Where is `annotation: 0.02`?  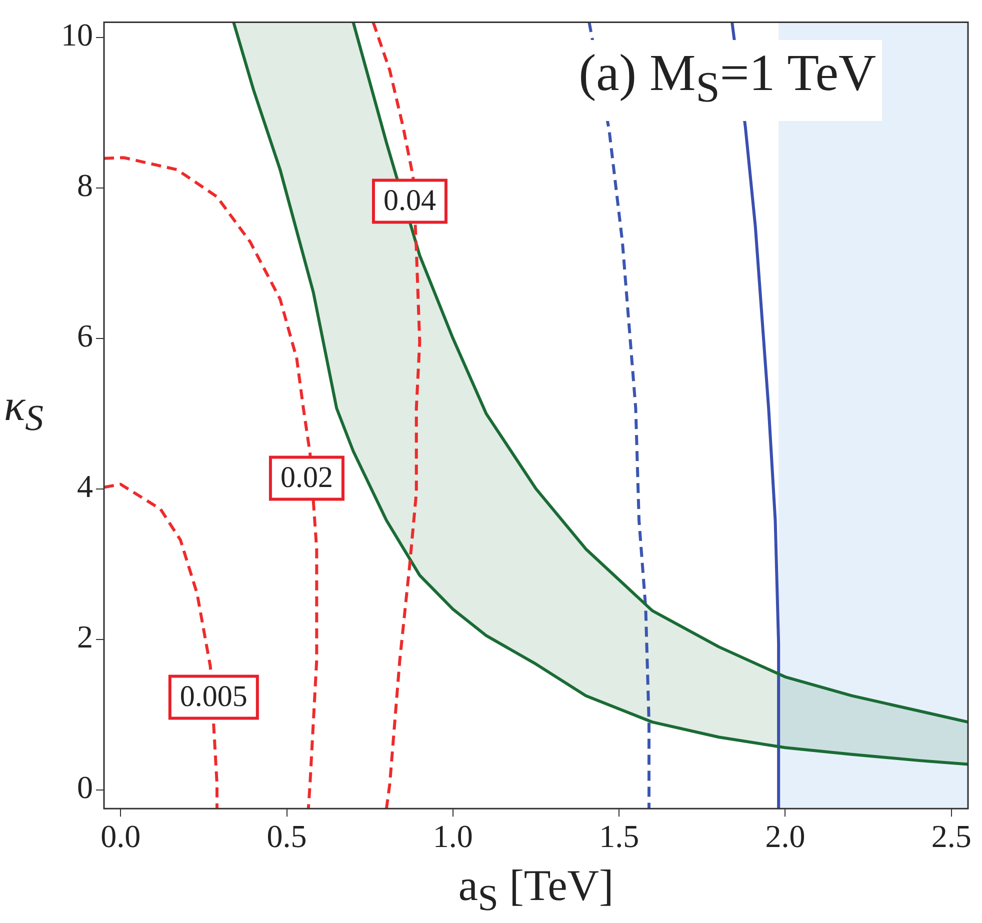
annotation: 0.02 is located at coordinates (306, 477).